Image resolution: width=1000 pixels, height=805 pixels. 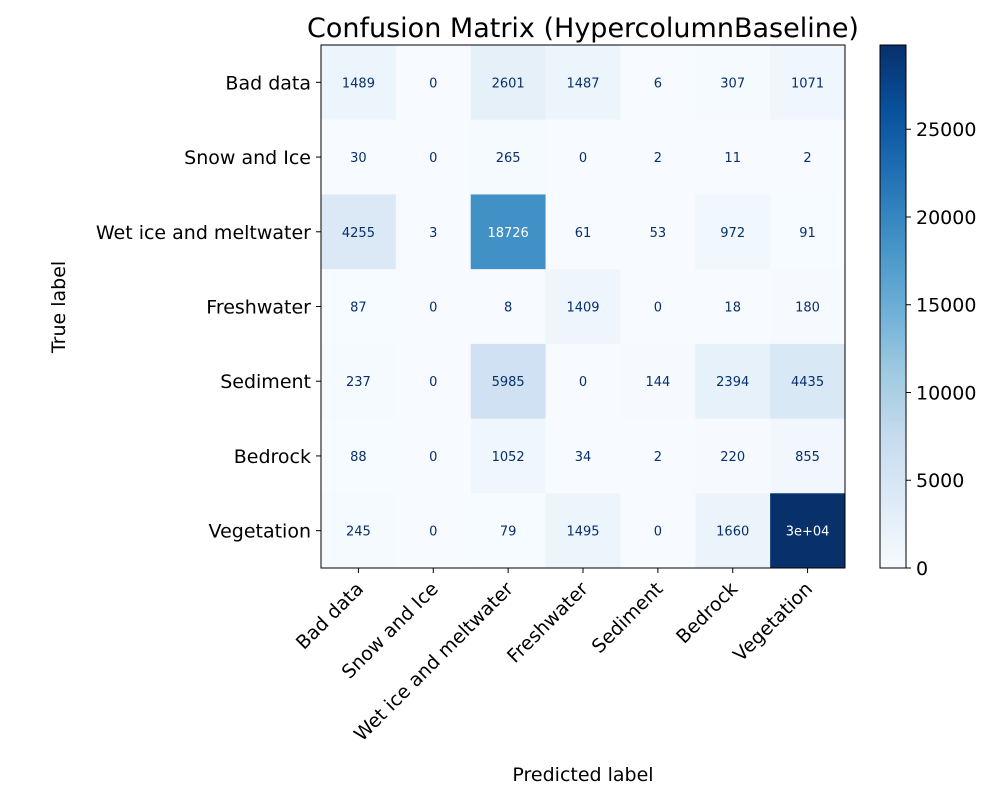 I want to click on cell-value-label: 91, so click(x=807, y=233).